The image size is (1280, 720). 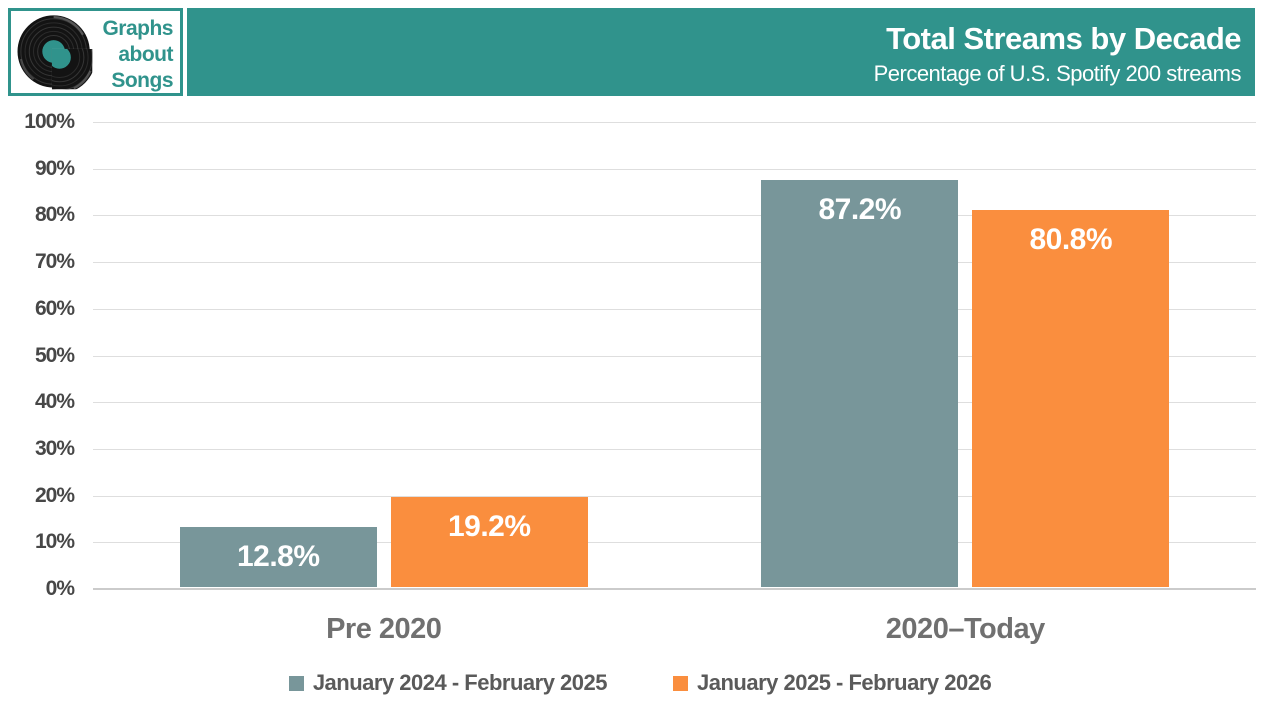 What do you see at coordinates (1057, 73) in the screenshot?
I see `chart-subtitle: Percentage of U.S. Spotify 200 streams` at bounding box center [1057, 73].